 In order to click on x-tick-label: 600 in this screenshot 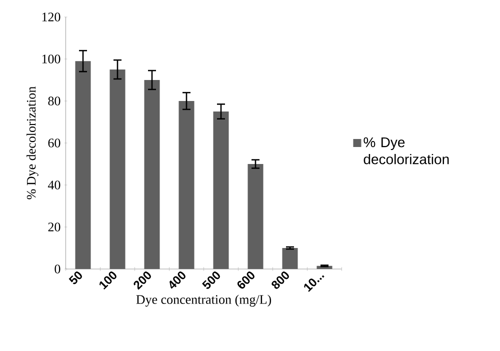, I will do `click(245, 280)`.